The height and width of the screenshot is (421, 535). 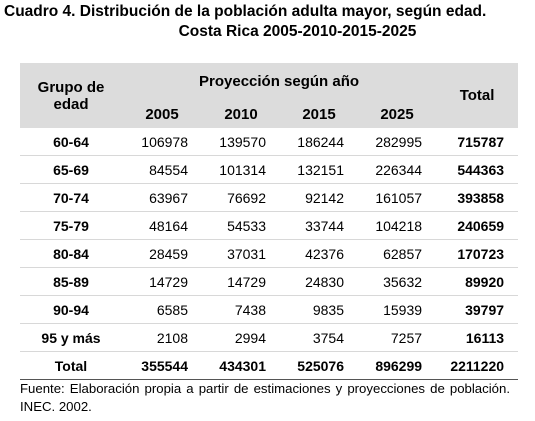 What do you see at coordinates (162, 142) in the screenshot?
I see `table-cell: 106978` at bounding box center [162, 142].